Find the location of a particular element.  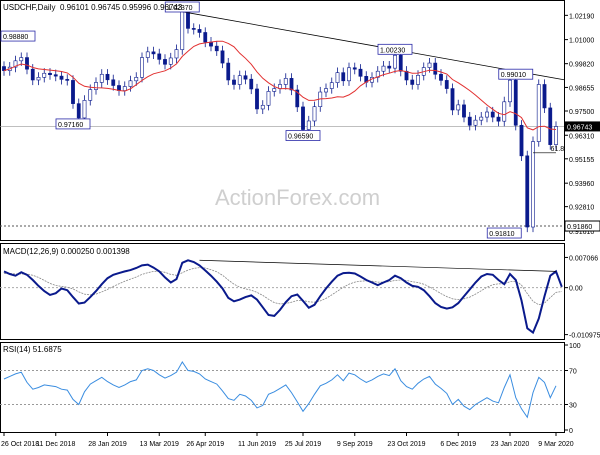

macd-title: MACD(12,26,9) 0.000250 0.001398 is located at coordinates (66, 251).